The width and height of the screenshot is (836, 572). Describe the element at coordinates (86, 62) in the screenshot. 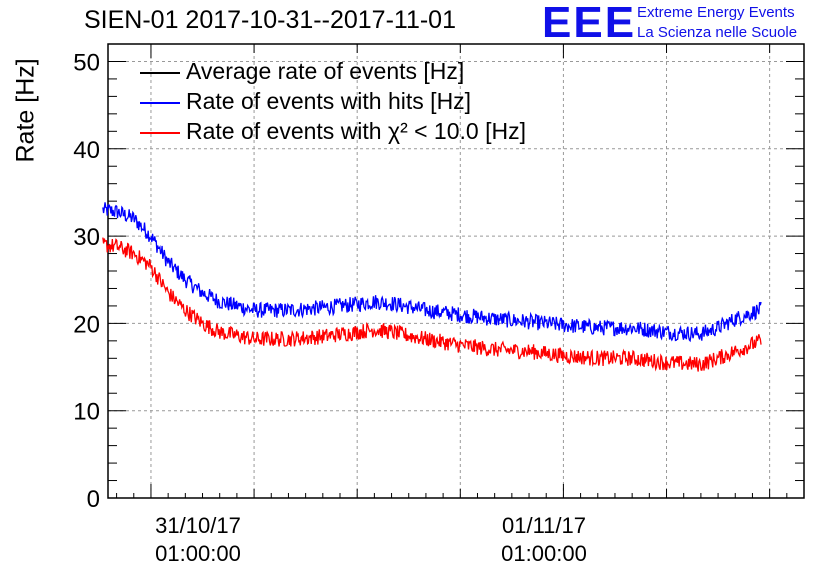

I see `y-tick-label-5: 50` at that location.